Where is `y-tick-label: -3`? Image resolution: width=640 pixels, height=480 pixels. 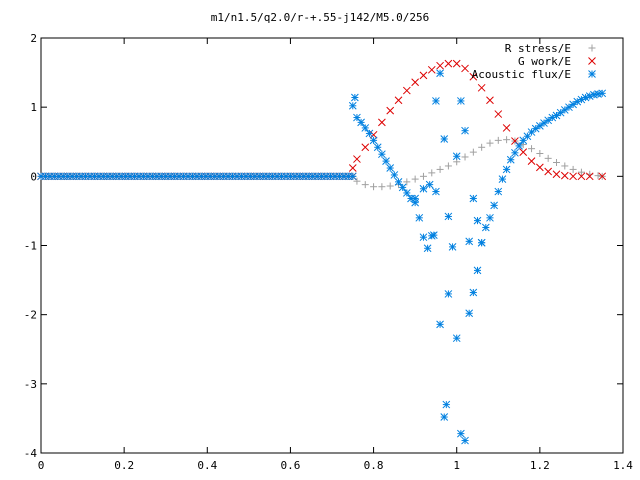
y-tick-label: -3 is located at coordinates (30, 384).